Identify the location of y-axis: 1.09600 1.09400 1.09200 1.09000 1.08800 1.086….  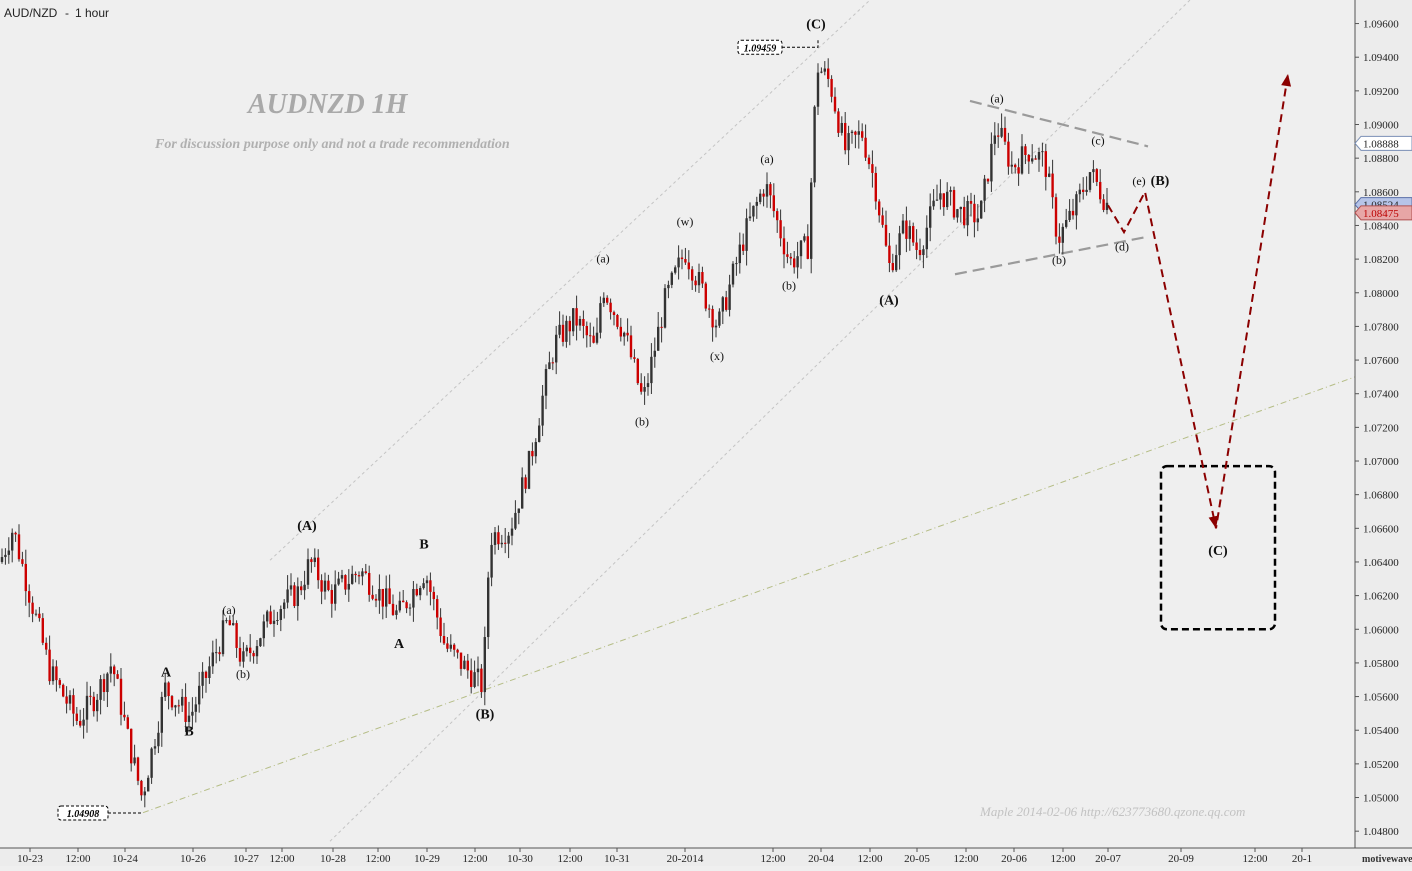
(1383, 433).